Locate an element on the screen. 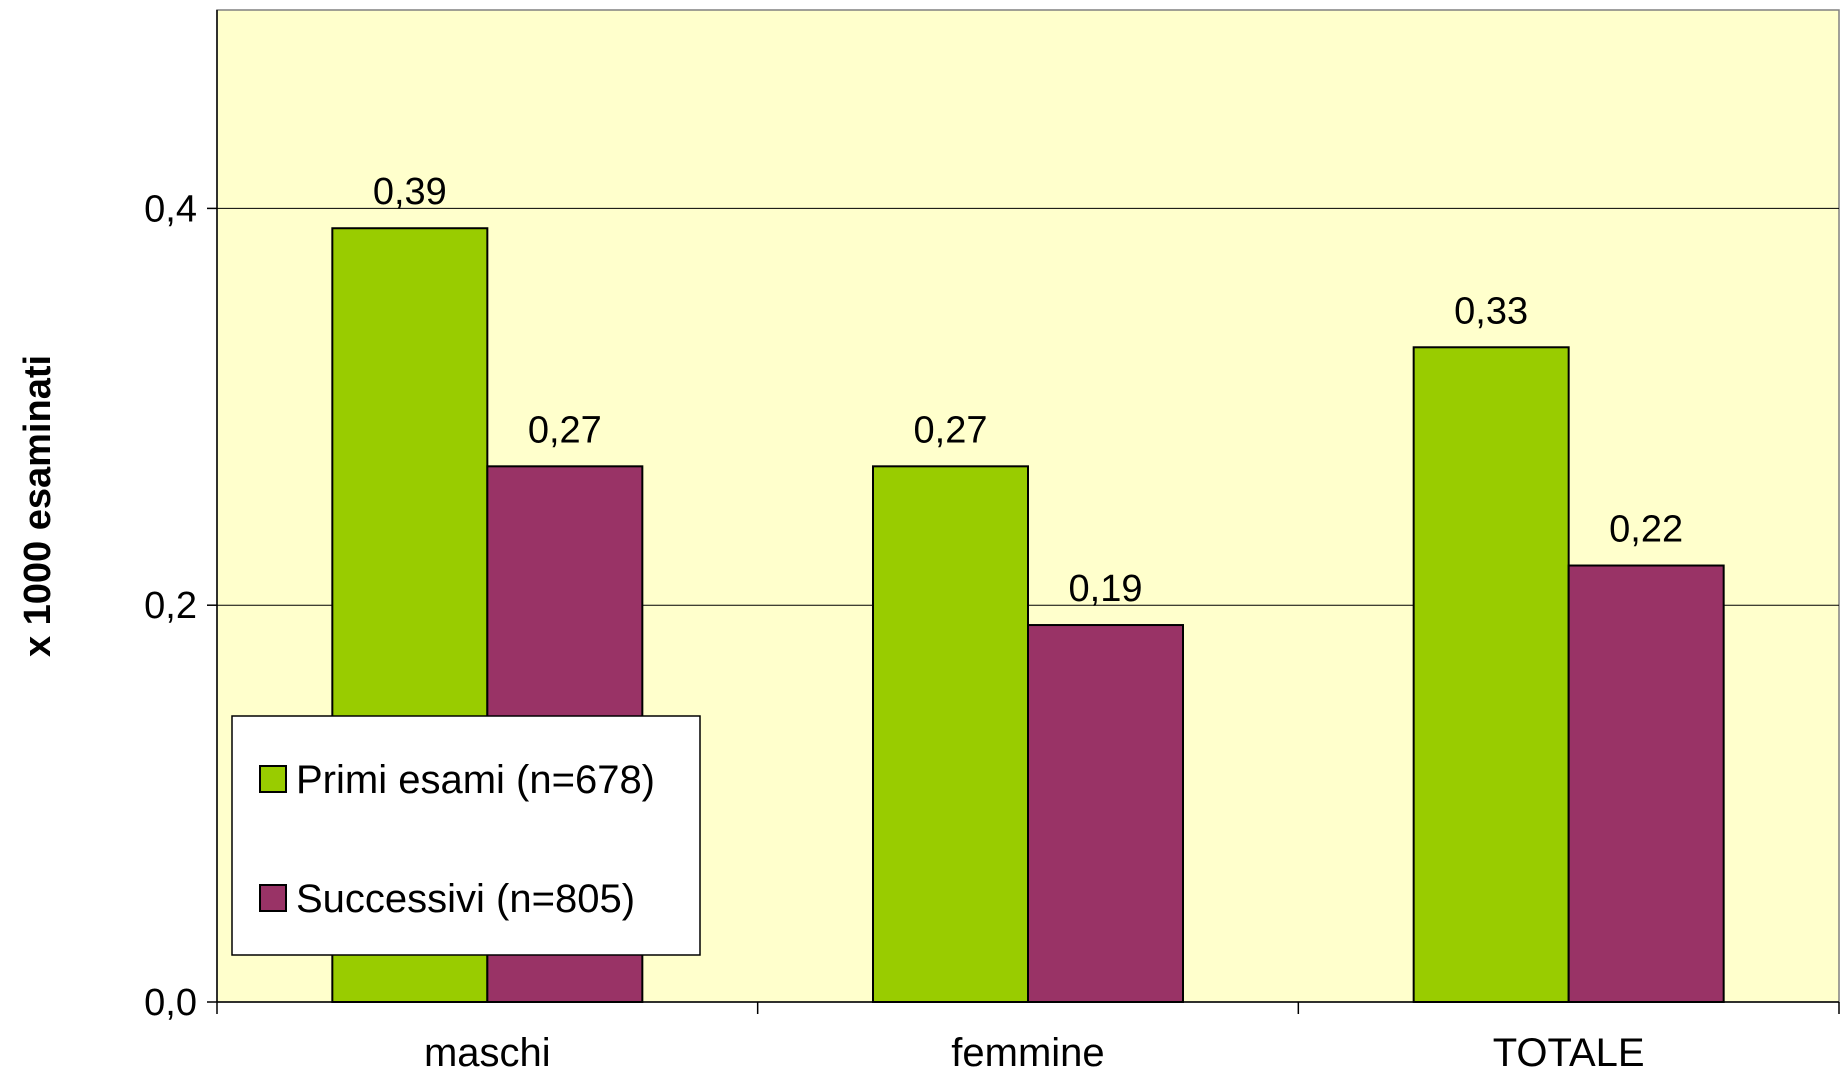 The width and height of the screenshot is (1841, 1082). bar-value-label: 0,22 is located at coordinates (1646, 530).